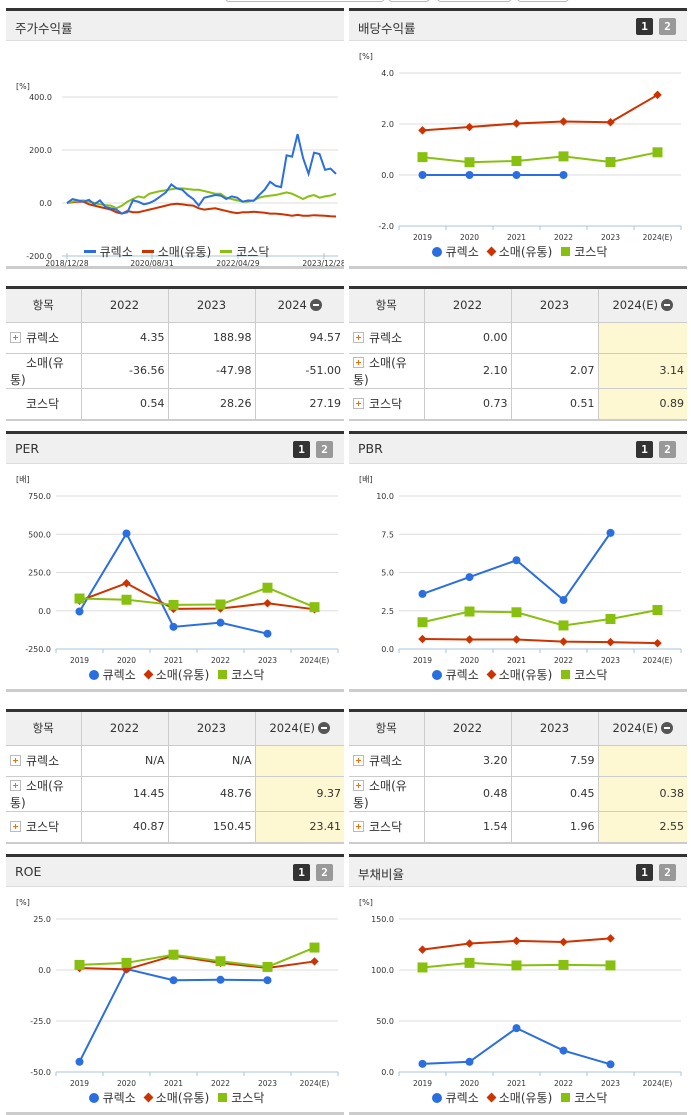 This screenshot has height=1115, width=691. What do you see at coordinates (248, 675) in the screenshot?
I see `legend-label: 코스닥` at bounding box center [248, 675].